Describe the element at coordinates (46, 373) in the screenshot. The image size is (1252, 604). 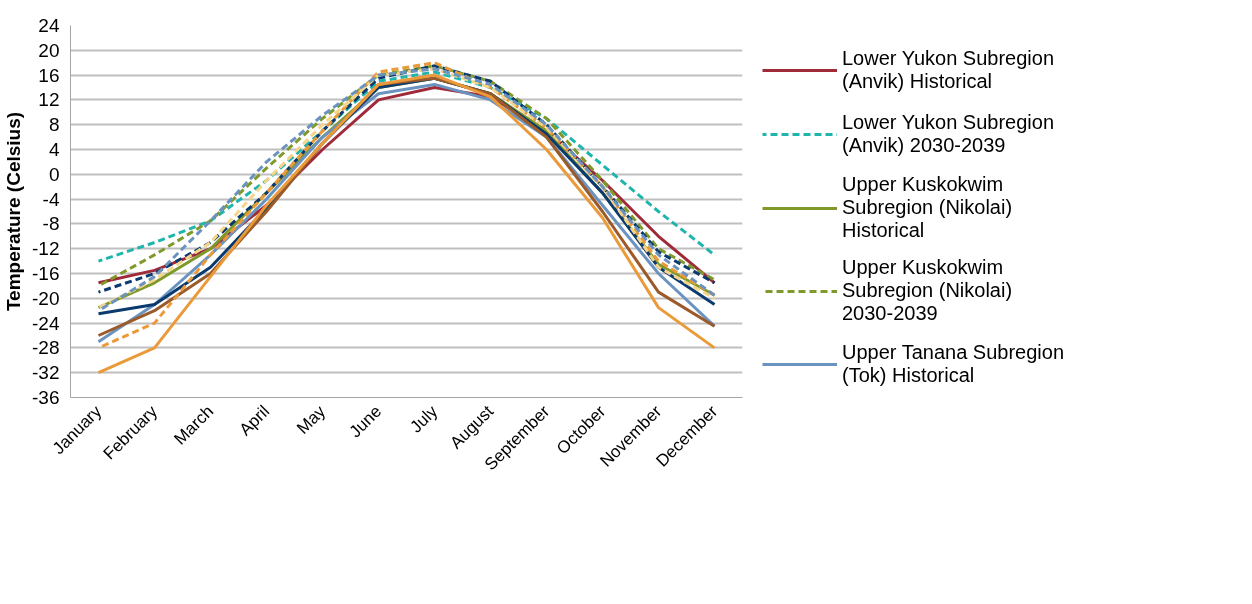
I see `y-tick-label: -32` at that location.